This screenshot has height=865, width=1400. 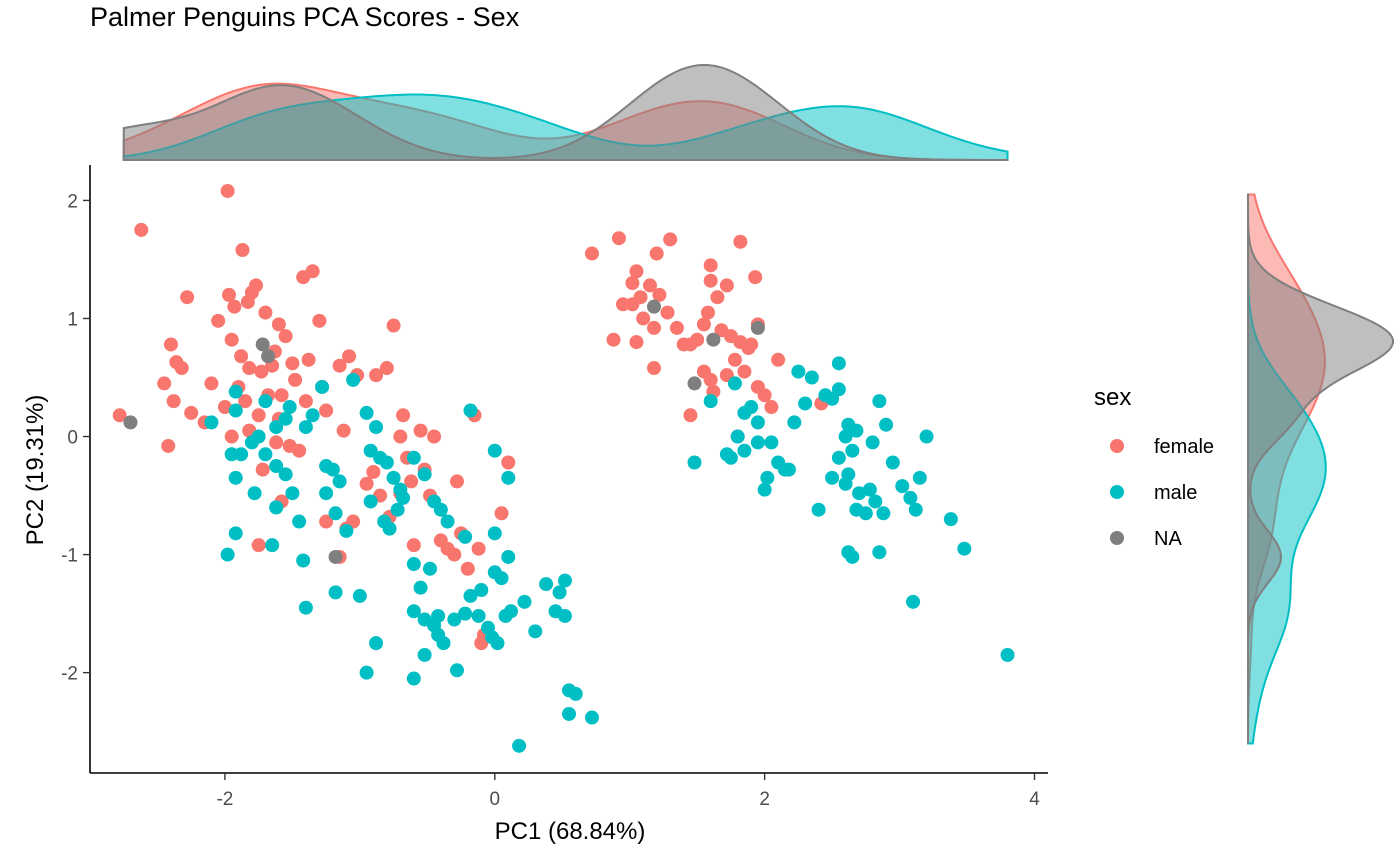 I want to click on x-tick-label: 4, so click(x=1034, y=799).